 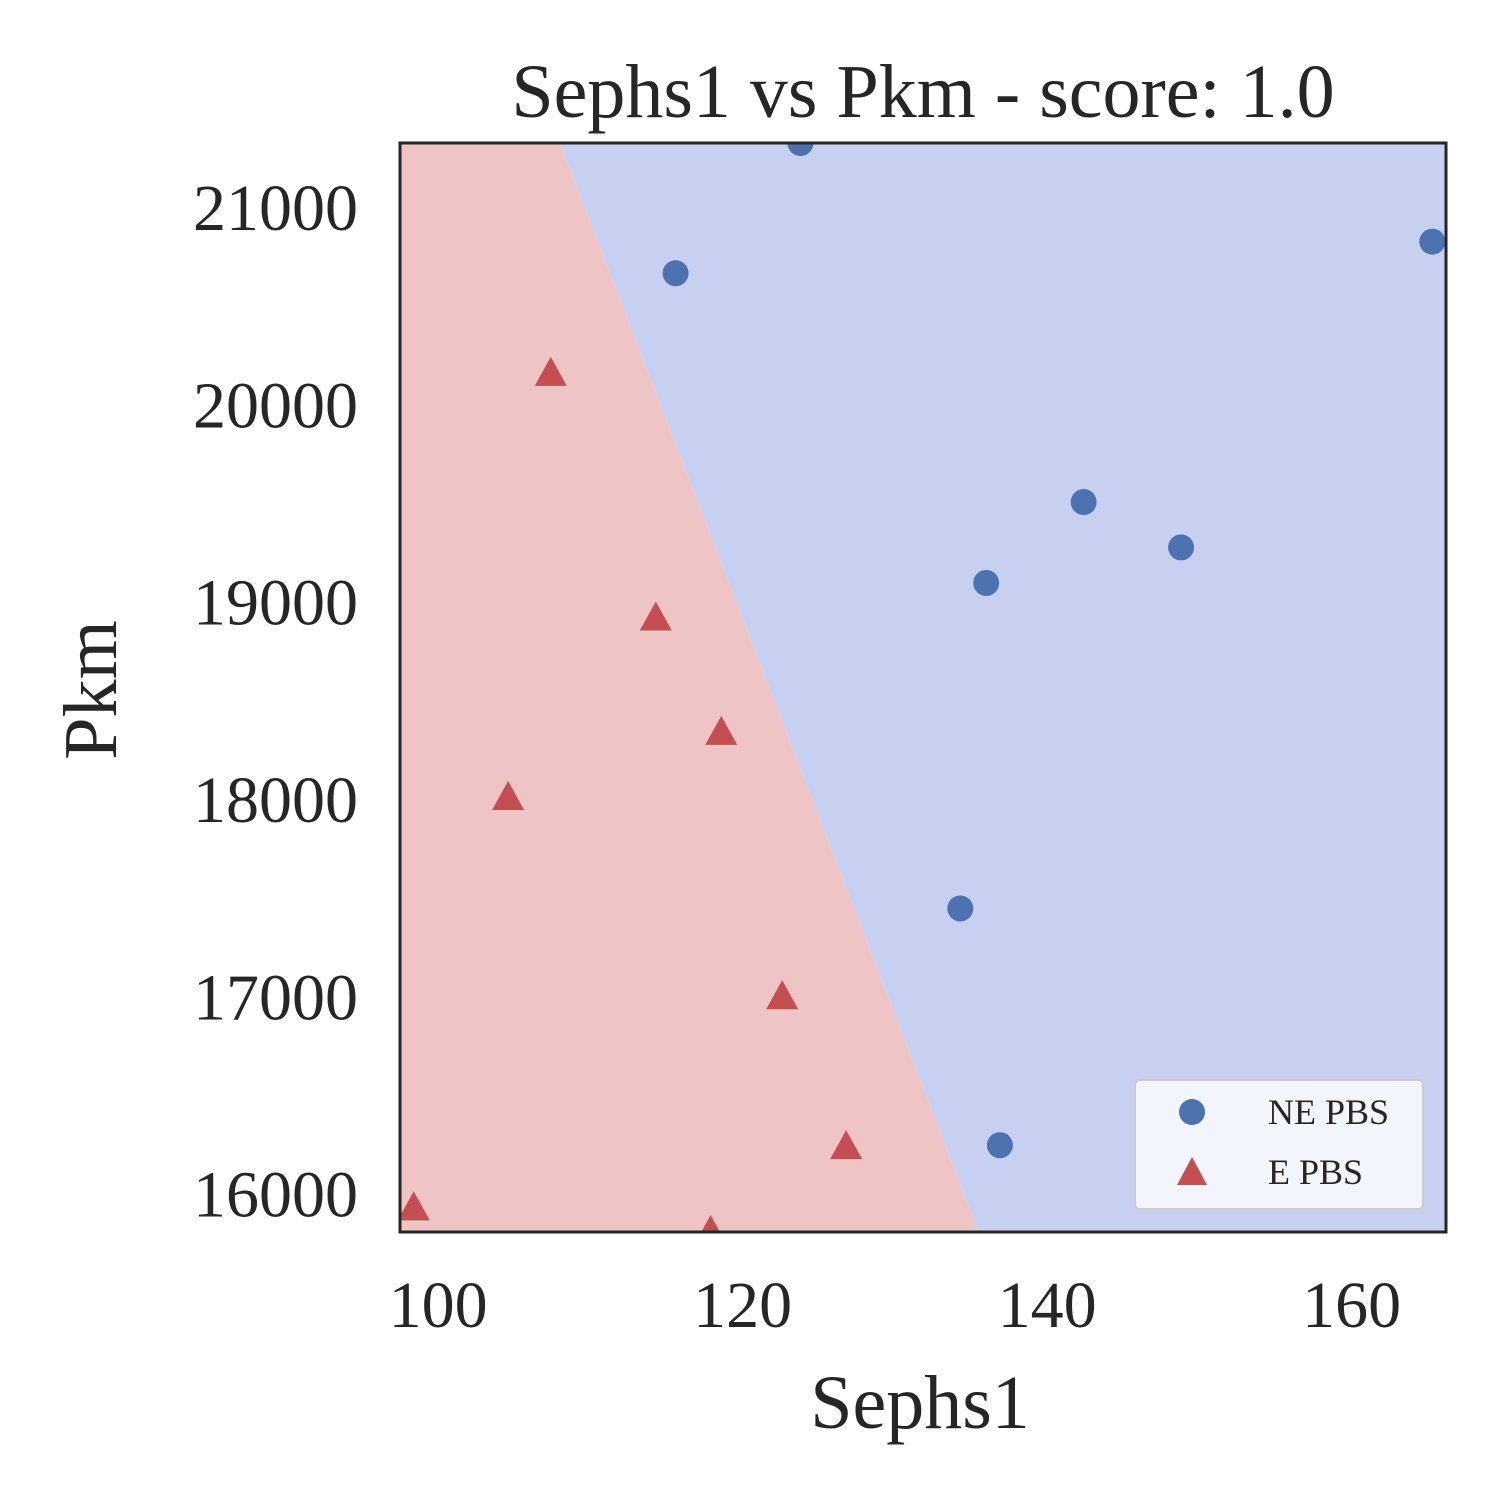 I want to click on y-tick-label: 17000, so click(x=275, y=997).